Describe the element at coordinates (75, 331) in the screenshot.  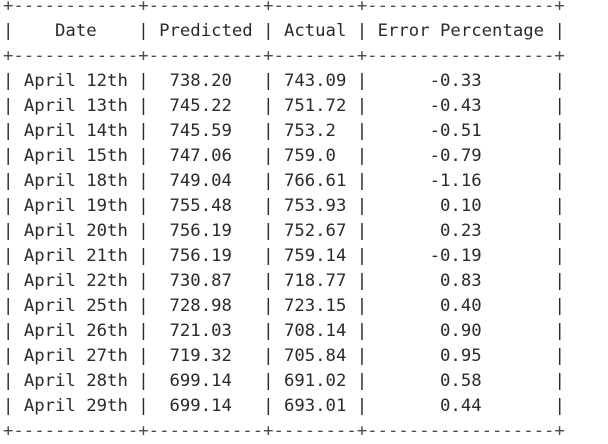
I see `cell-date: April 26th` at that location.